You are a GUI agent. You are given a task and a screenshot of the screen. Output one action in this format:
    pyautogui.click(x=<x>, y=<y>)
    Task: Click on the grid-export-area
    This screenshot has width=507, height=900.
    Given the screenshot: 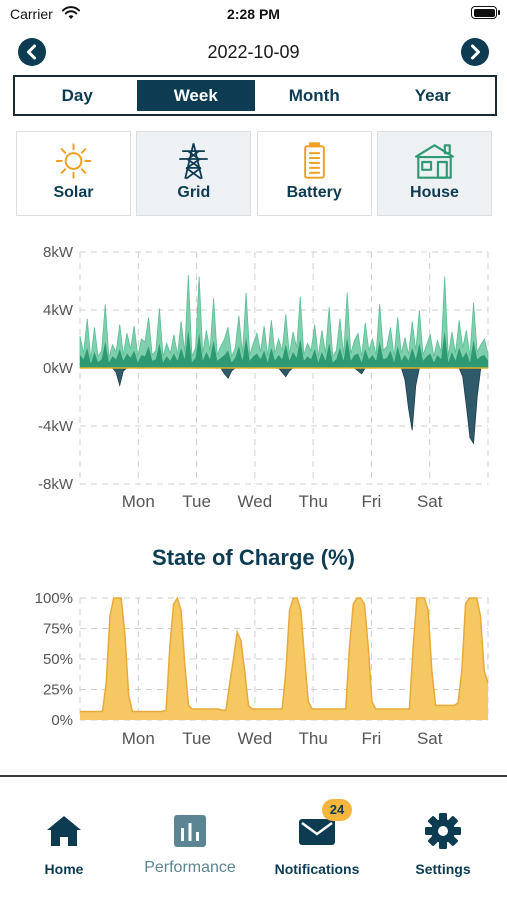 What is the action you would take?
    pyautogui.click(x=284, y=406)
    